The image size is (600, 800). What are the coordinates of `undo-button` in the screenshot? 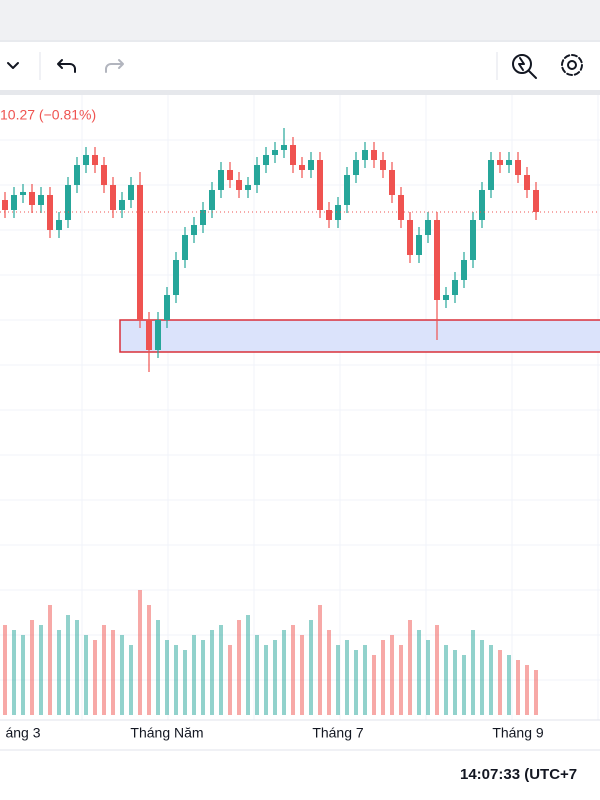 It's located at (66, 66).